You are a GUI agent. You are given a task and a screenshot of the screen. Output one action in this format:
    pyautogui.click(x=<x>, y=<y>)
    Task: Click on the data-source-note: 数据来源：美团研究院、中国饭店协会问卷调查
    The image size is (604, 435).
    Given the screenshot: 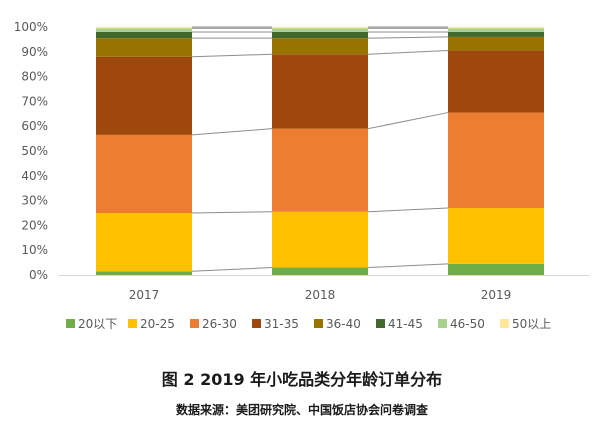 What is the action you would take?
    pyautogui.click(x=301, y=410)
    